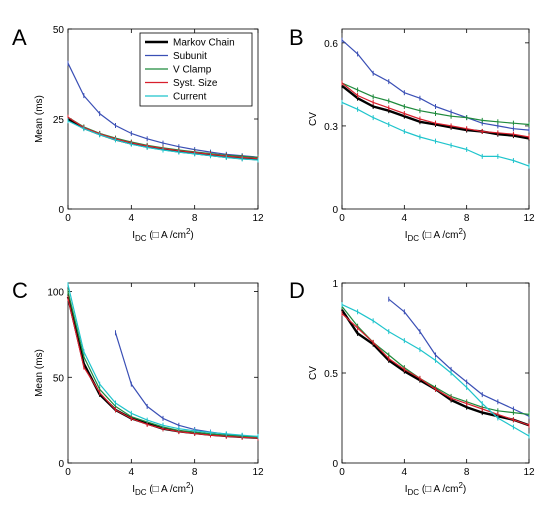  Describe the element at coordinates (190, 97) in the screenshot. I see `legend-label: Current` at that location.